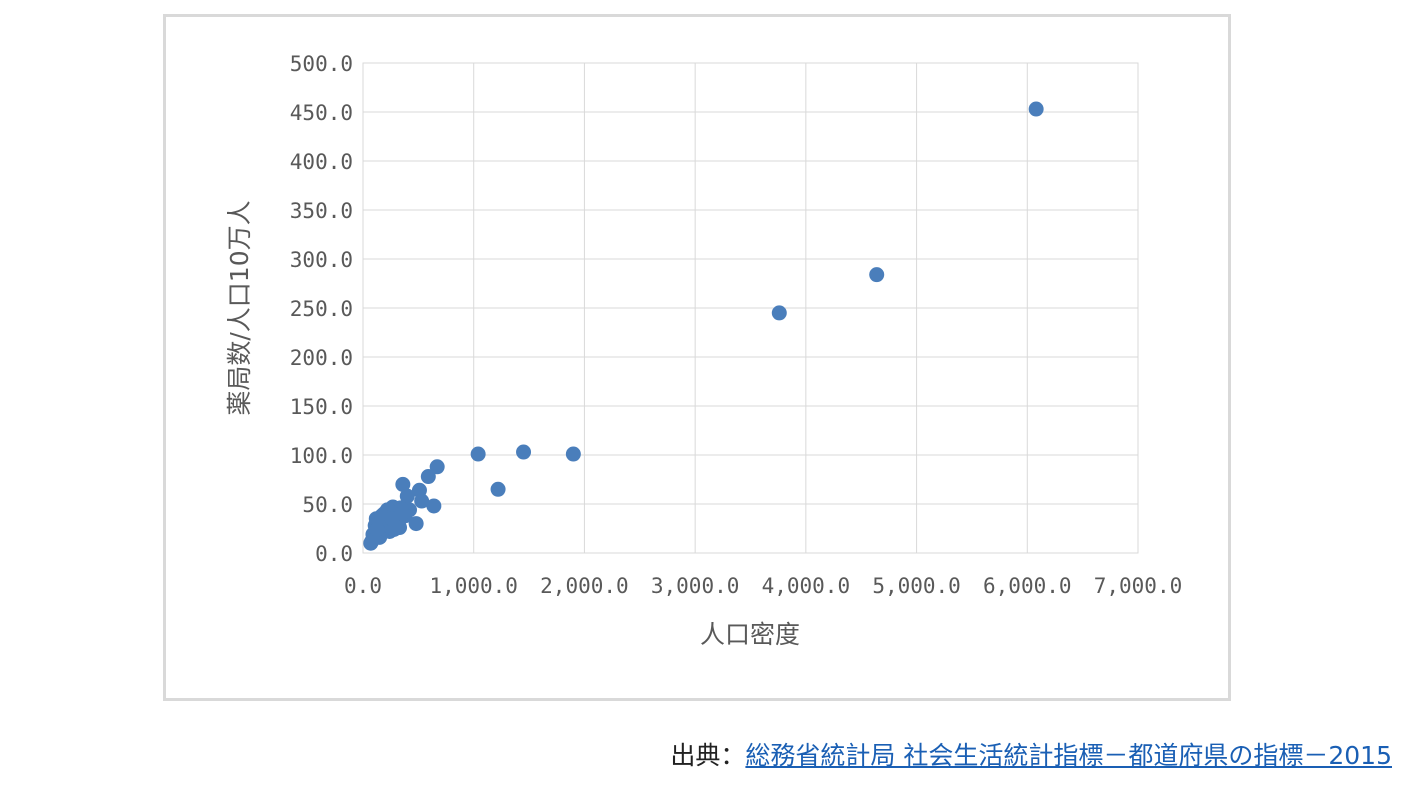 This screenshot has width=1412, height=790. I want to click on x-tick-label: 7,000.0, so click(1138, 586).